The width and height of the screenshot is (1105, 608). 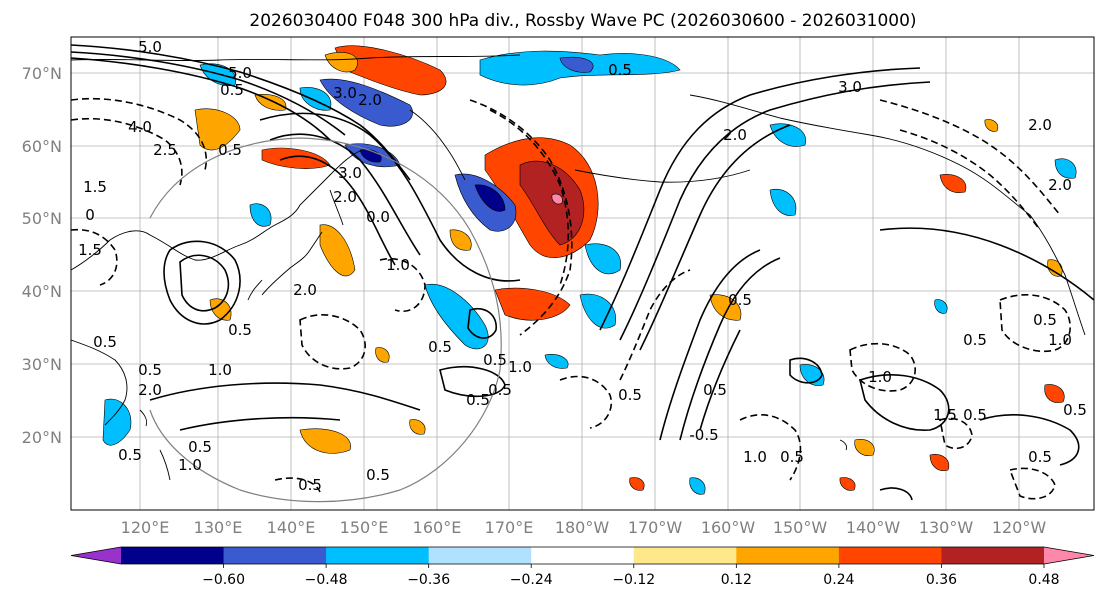 I want to click on shade-cyan-small-pac, so click(x=697, y=486).